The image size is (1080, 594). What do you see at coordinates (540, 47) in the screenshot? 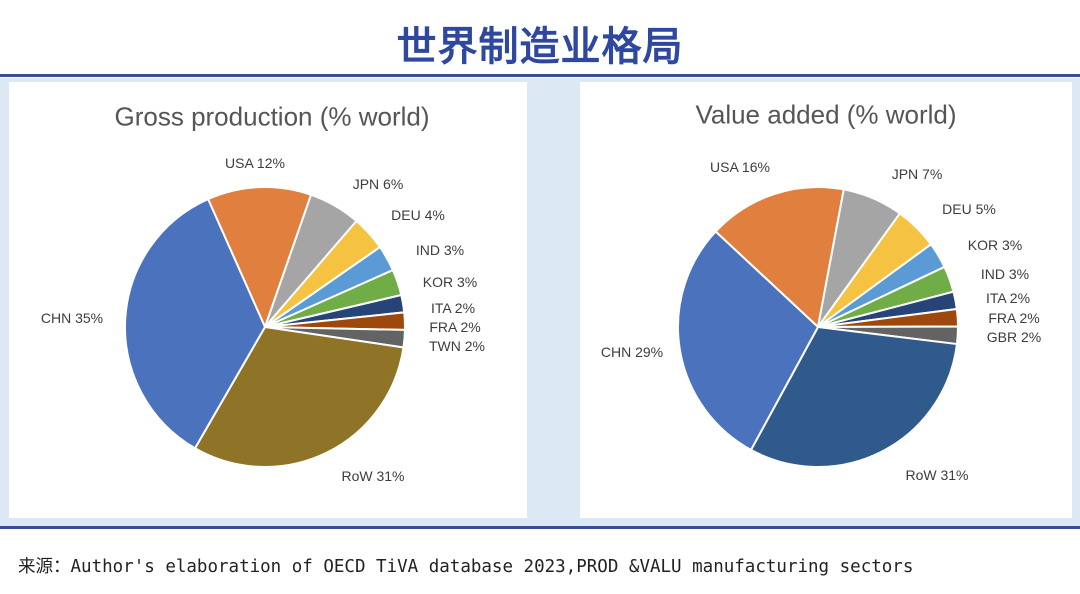
I see `page-title: 世界制造业格局` at bounding box center [540, 47].